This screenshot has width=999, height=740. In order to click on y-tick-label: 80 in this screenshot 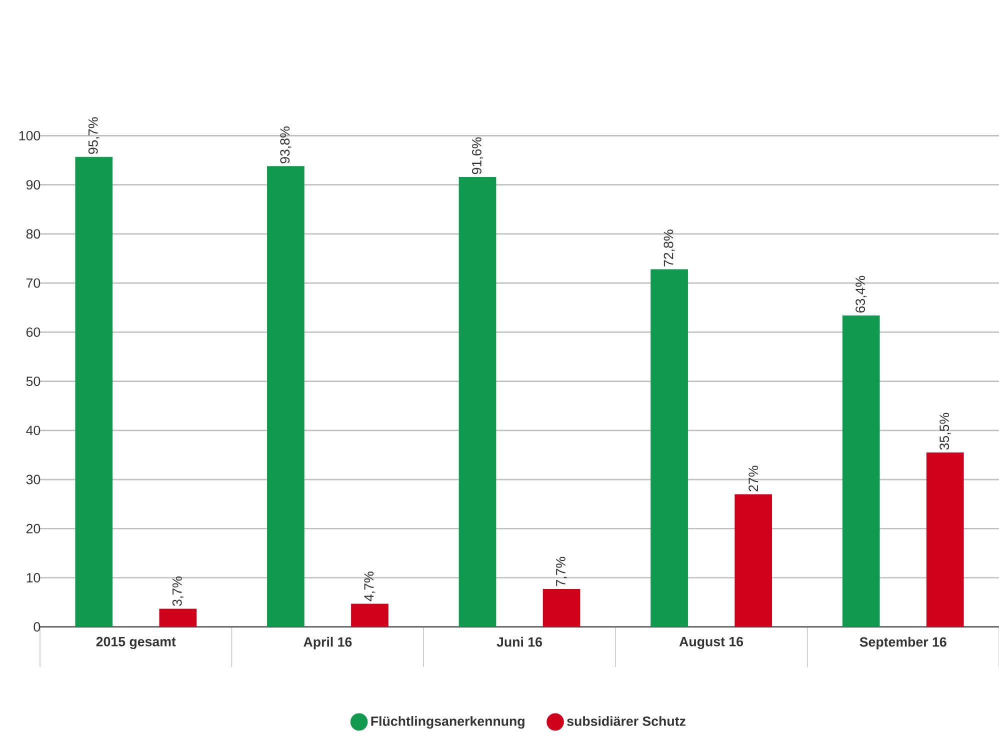, I will do `click(33, 234)`.